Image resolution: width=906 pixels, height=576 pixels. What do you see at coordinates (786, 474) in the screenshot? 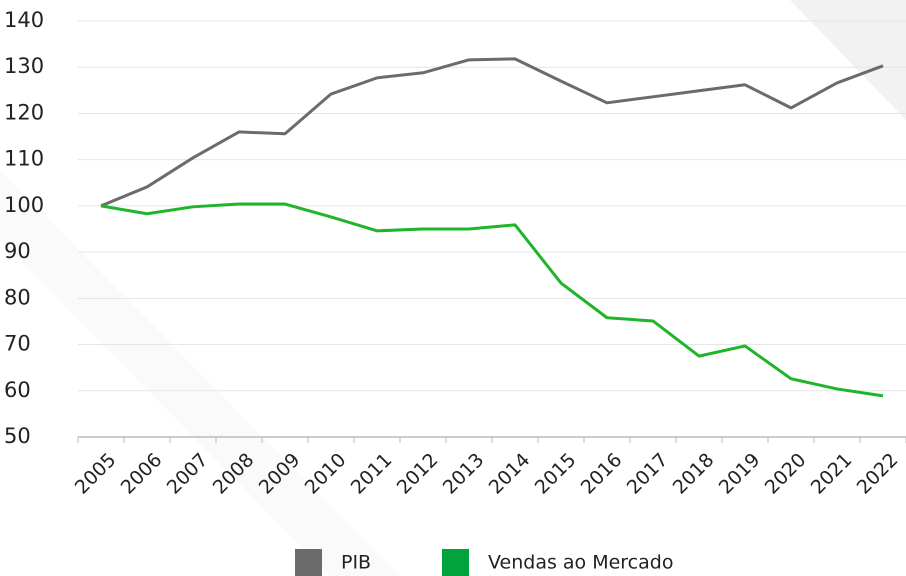
I see `x-tick-label: 2020` at bounding box center [786, 474].